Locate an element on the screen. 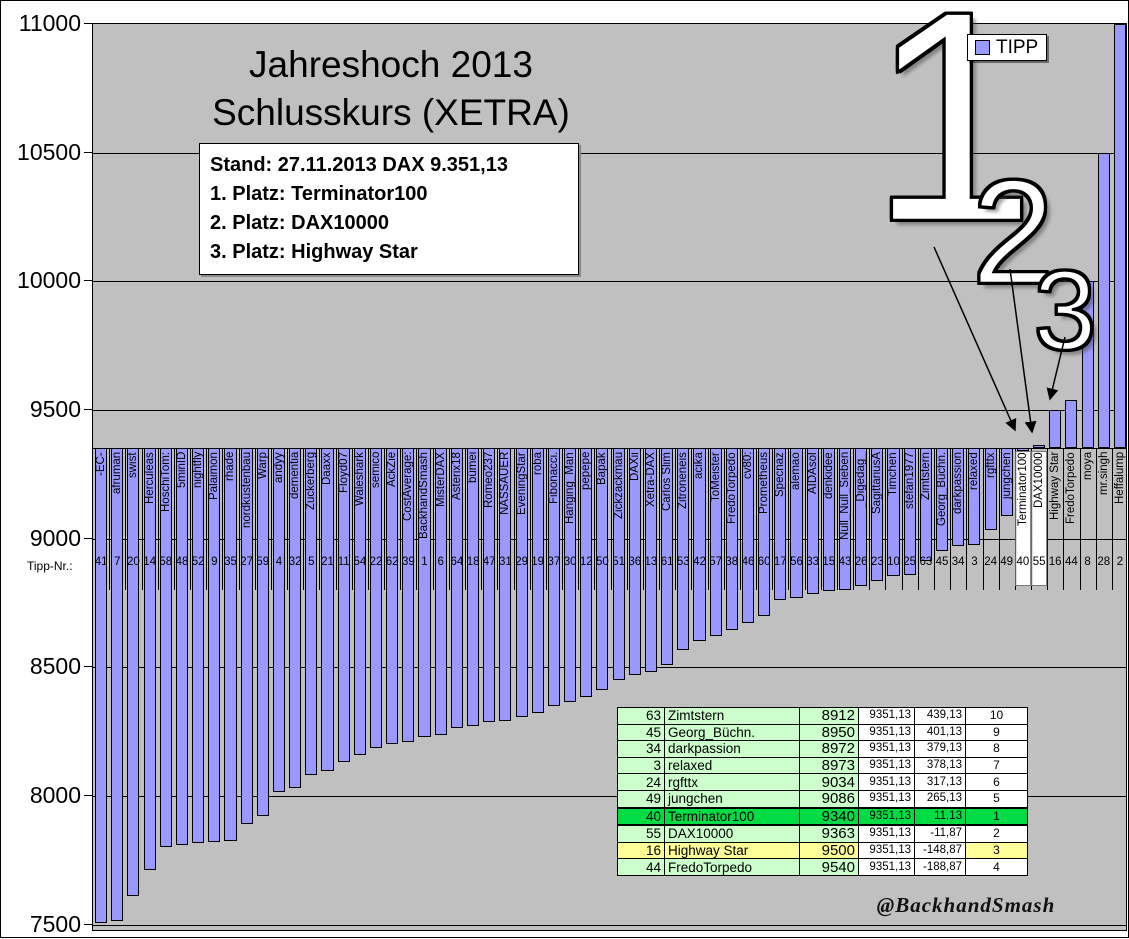  tipp-number-37: 37 is located at coordinates (554, 562).